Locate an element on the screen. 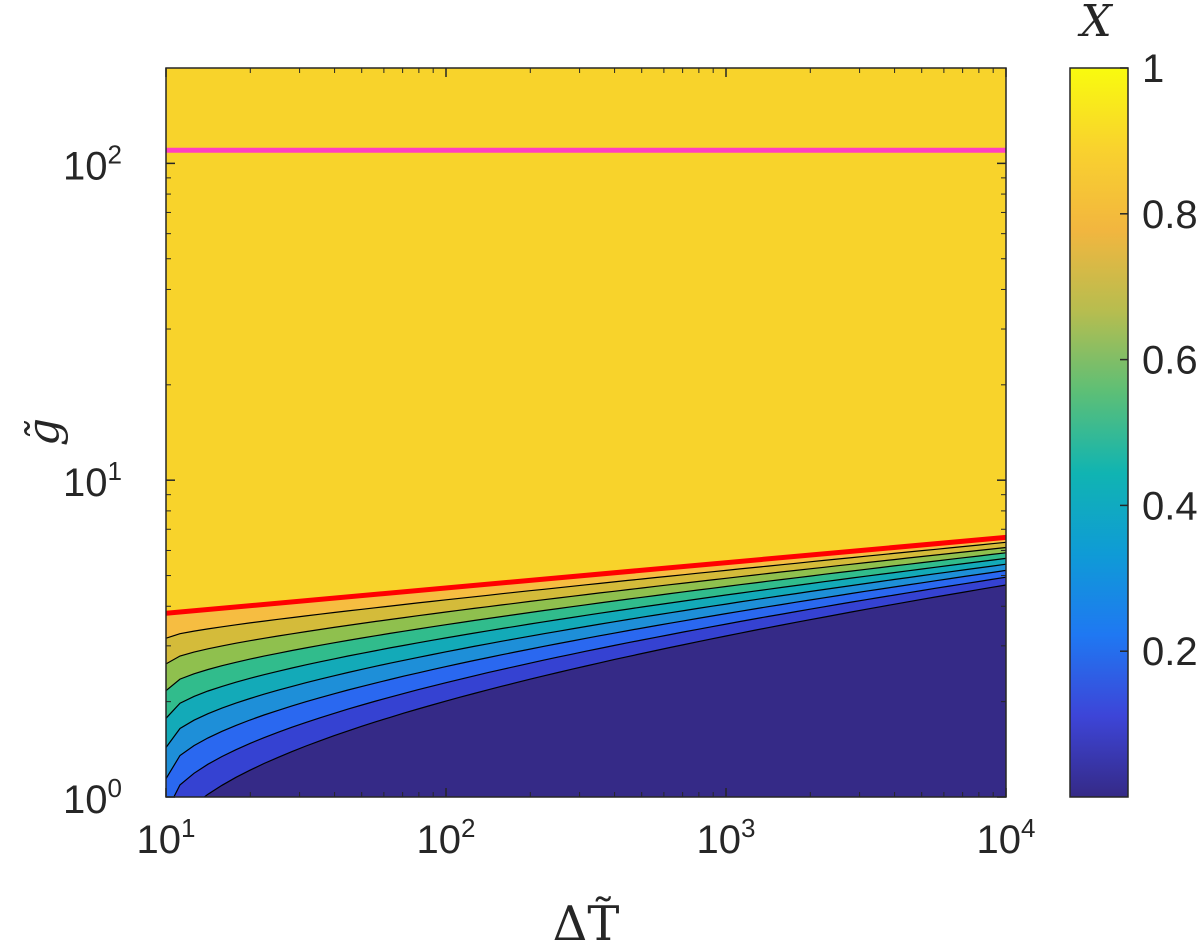 This screenshot has height=948, width=1200. colorbar-tick-label: 0.8 is located at coordinates (1170, 215).